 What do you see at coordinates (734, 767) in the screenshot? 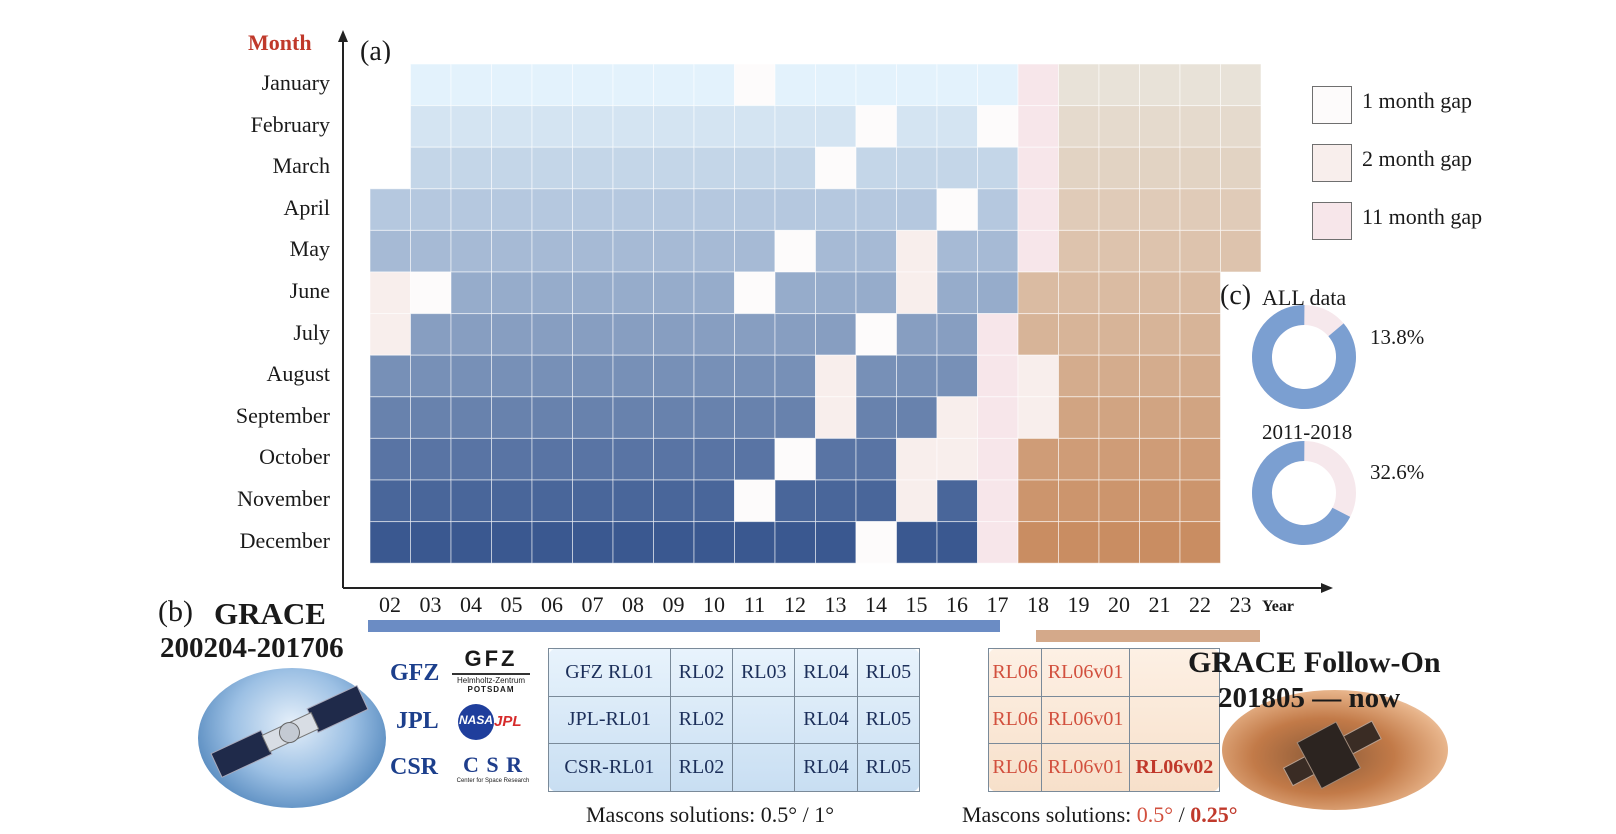
I see `grace-table-row: CSR-RL01 RL02 RL04 RL05` at bounding box center [734, 767].